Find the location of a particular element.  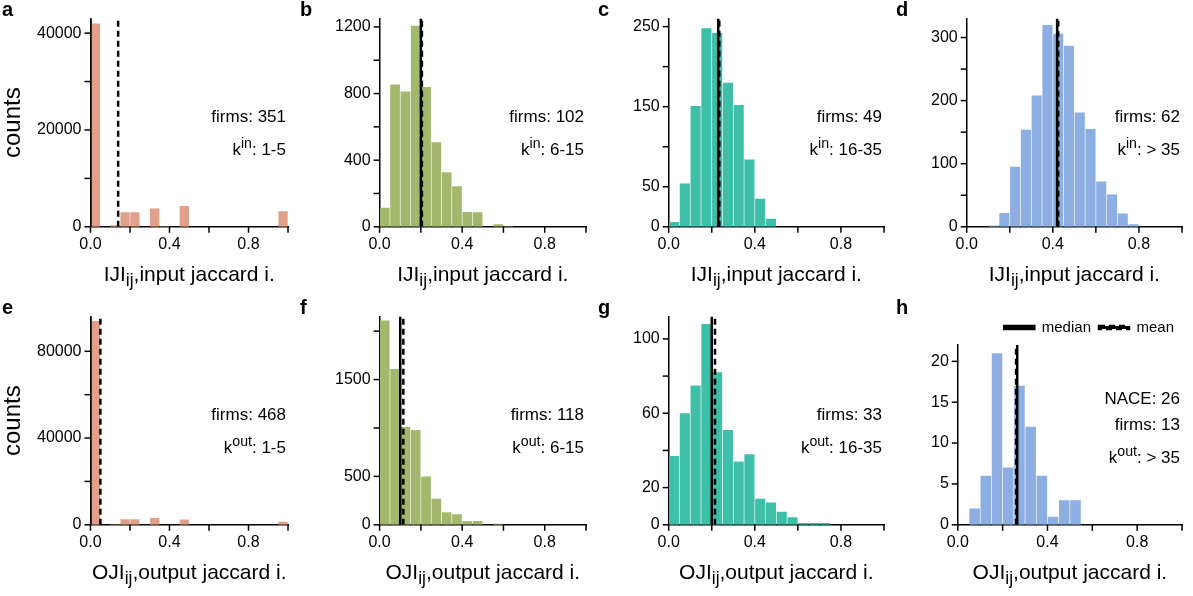

annotation: NACE: 26 is located at coordinates (1142, 398).